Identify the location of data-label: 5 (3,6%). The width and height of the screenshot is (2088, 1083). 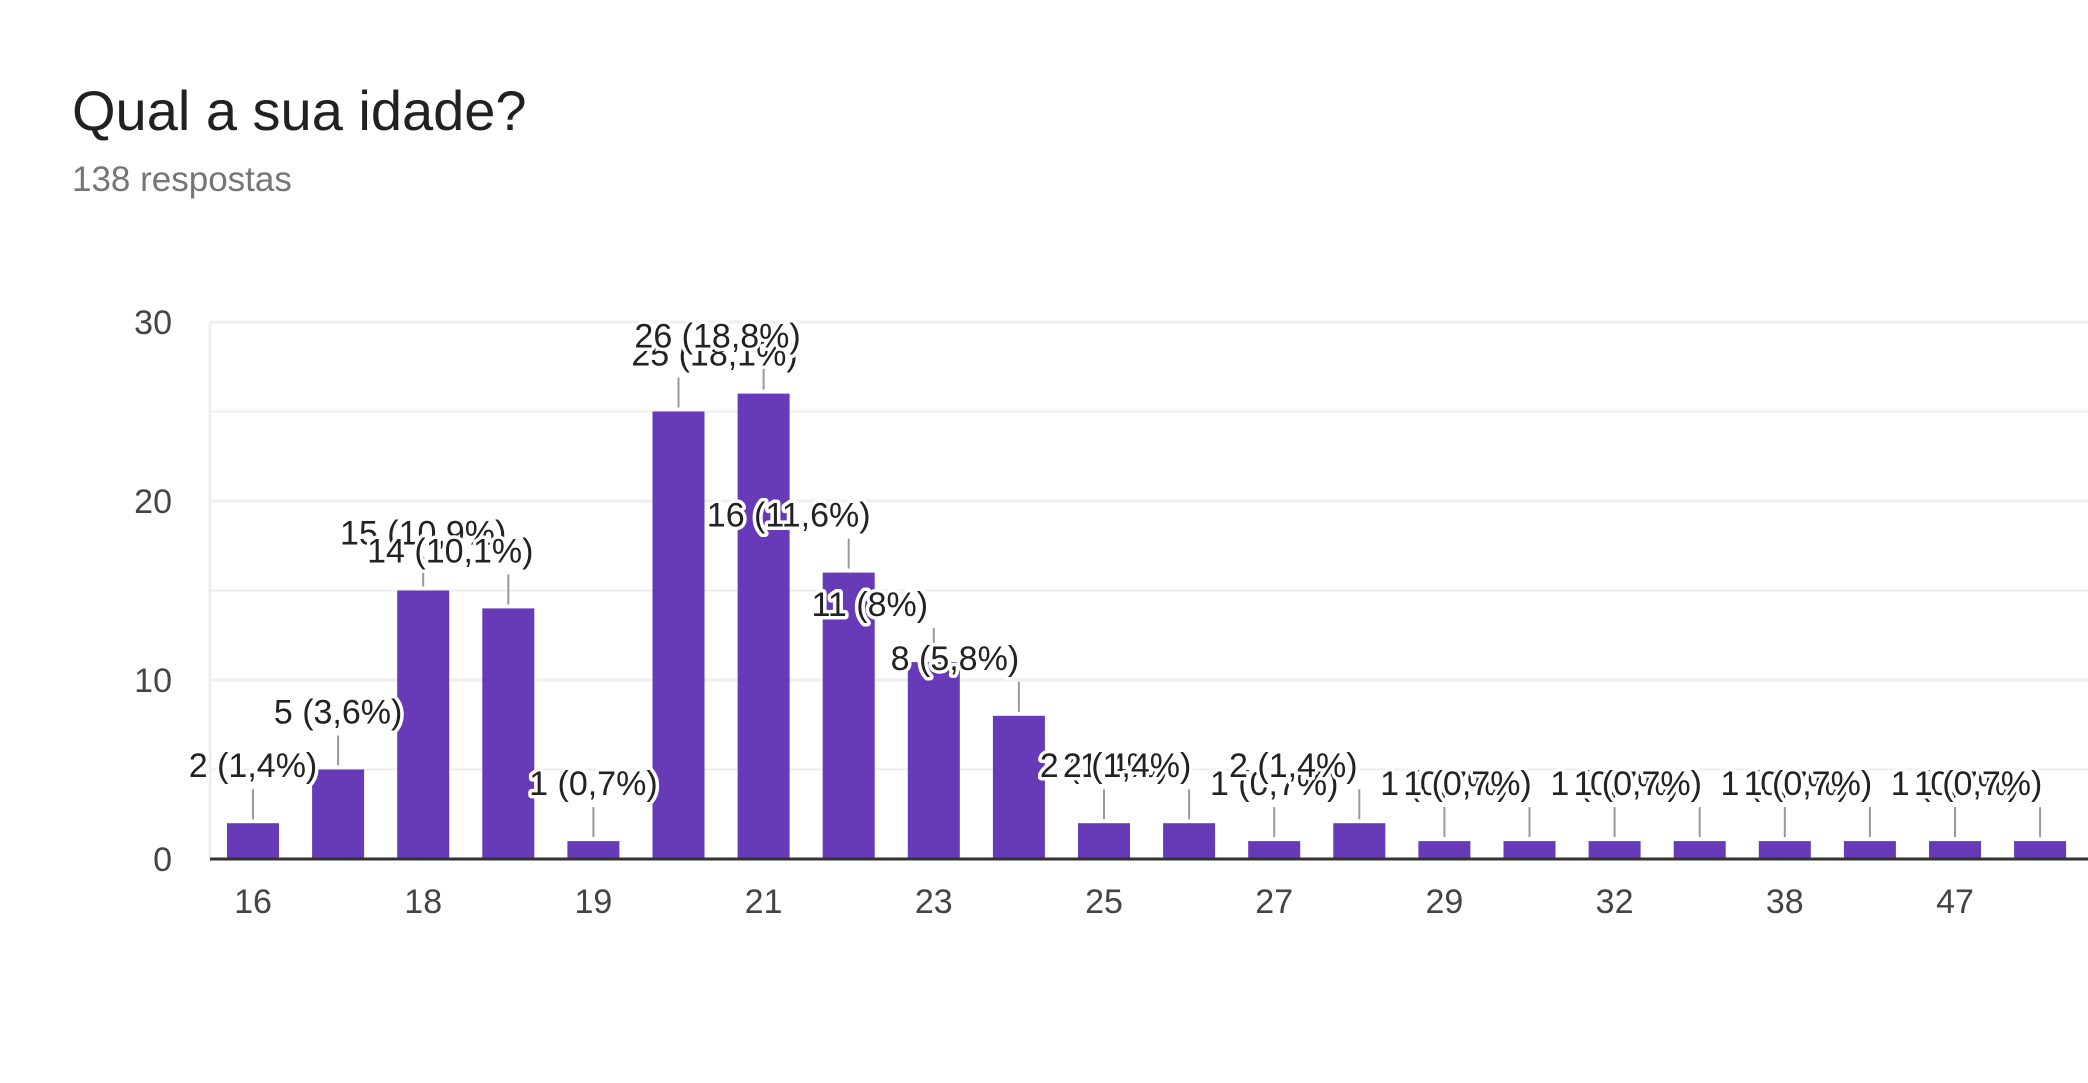
(338, 713).